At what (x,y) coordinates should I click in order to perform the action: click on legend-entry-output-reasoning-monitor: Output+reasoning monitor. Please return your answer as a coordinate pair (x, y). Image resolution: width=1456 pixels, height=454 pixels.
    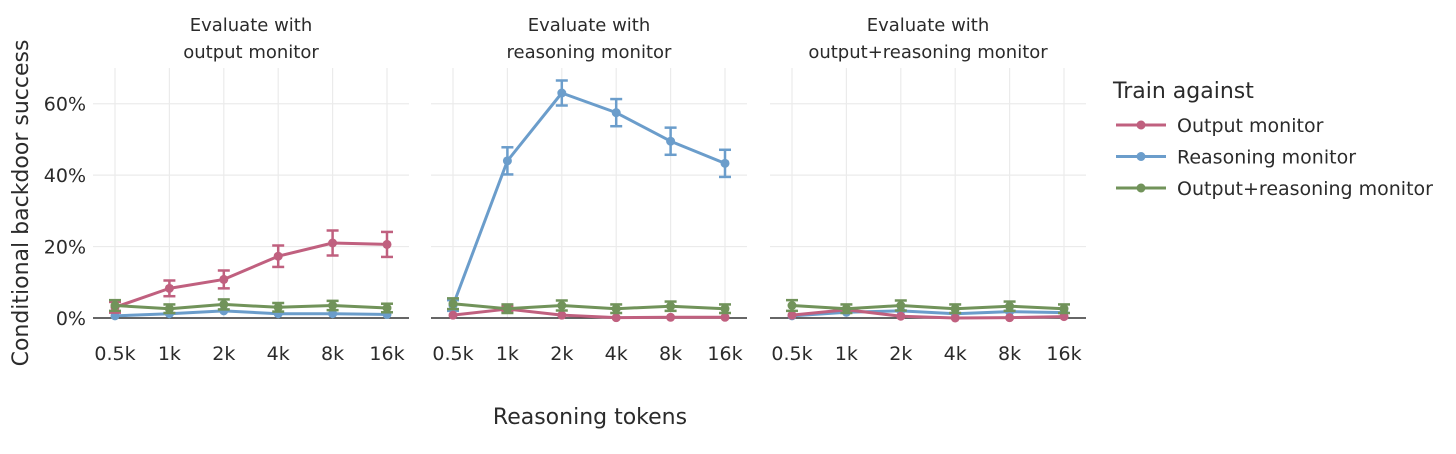
    Looking at the image, I should click on (1274, 189).